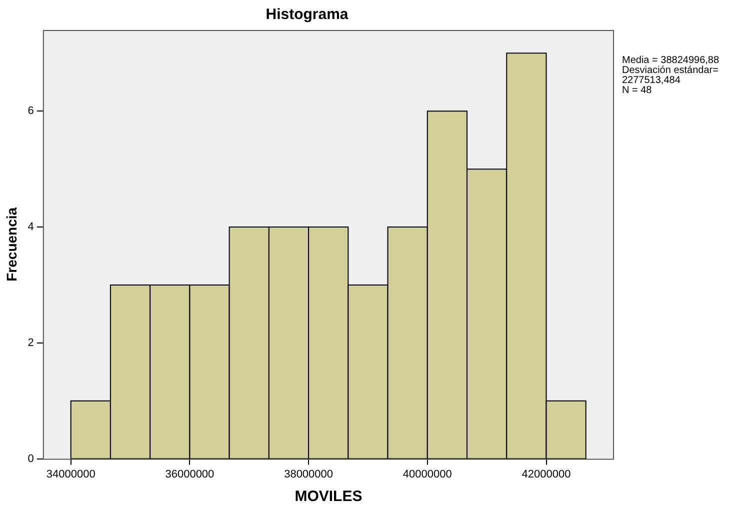  I want to click on text: Media = 38824996,88, so click(671, 60).